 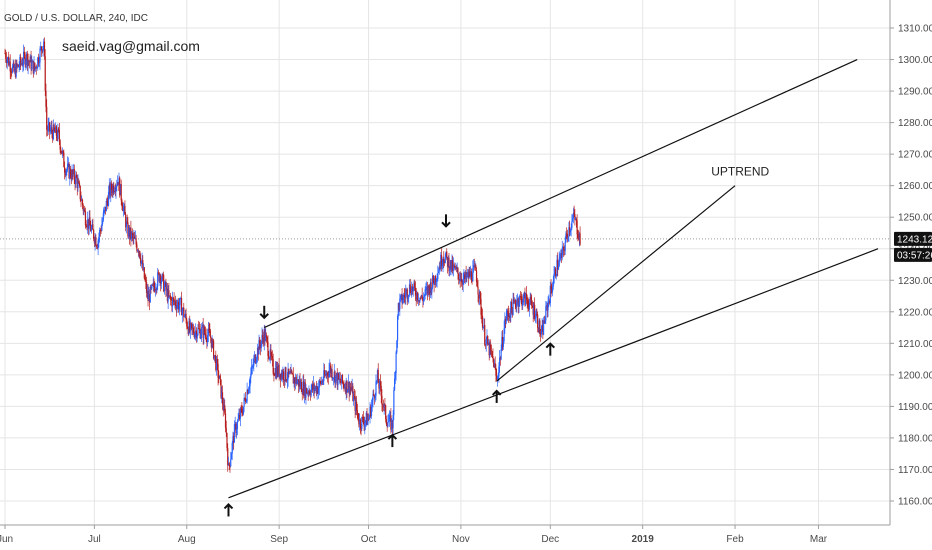 I want to click on time-axis: Jun Jul Aug Sep Oct Nov Dec 2019 Feb Mar, so click(x=414, y=535).